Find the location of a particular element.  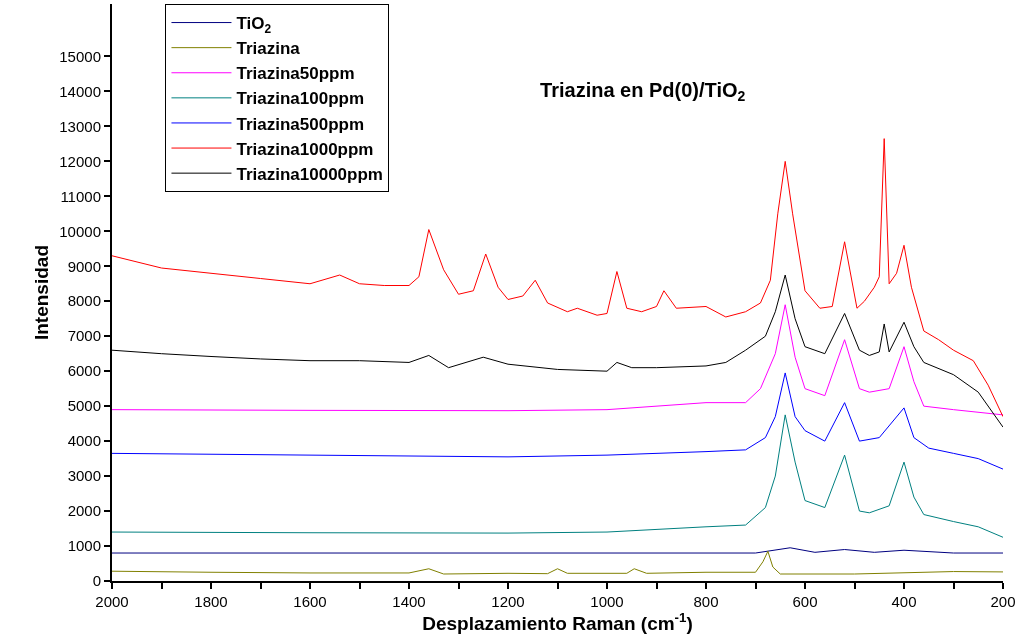

y-tick-label: 2000 is located at coordinates (84, 511).